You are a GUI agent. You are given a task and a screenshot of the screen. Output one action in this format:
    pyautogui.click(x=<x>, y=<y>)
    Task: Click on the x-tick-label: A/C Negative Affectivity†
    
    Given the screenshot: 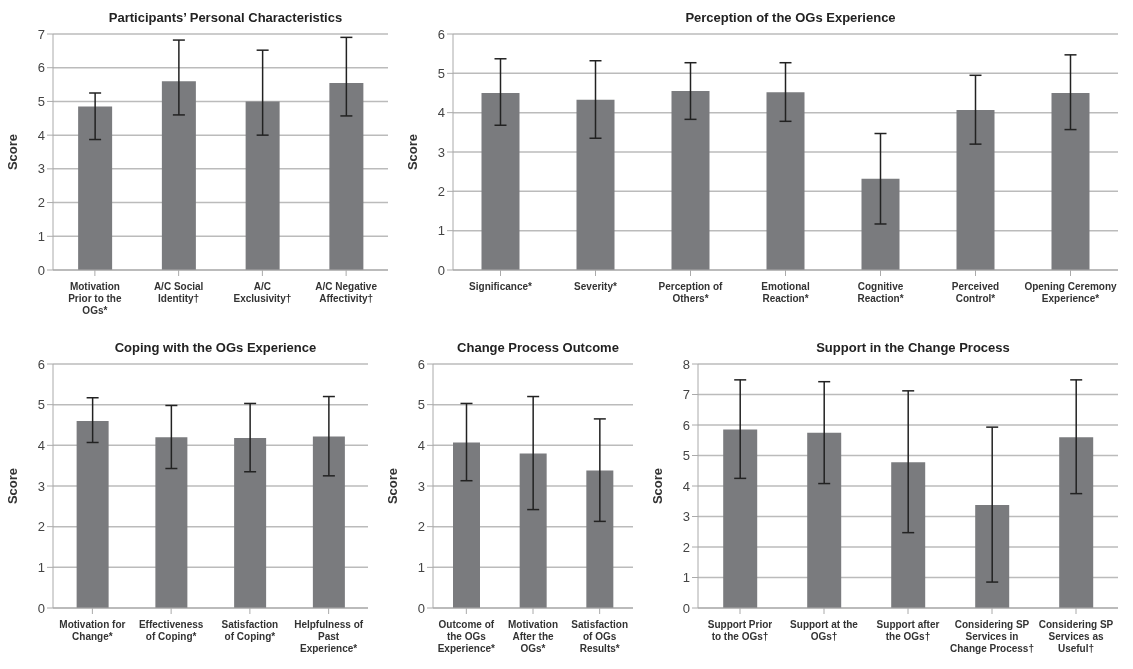 What is the action you would take?
    pyautogui.click(x=346, y=292)
    